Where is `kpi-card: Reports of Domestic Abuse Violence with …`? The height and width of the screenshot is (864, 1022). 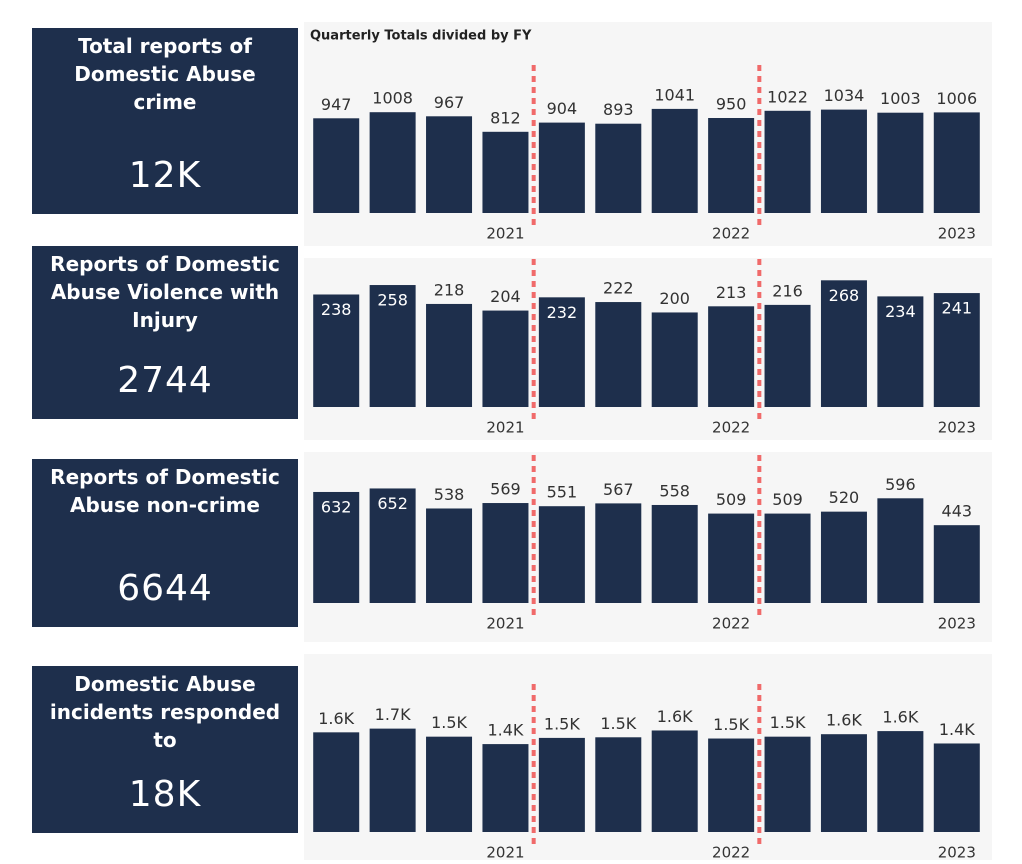 kpi-card: Reports of Domestic Abuse Violence with … is located at coordinates (165, 332).